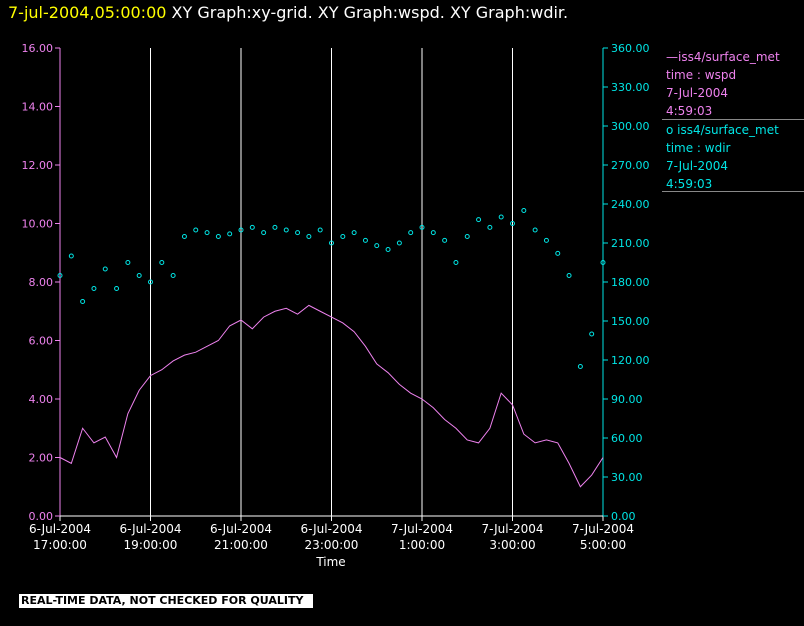 This screenshot has width=804, height=626. I want to click on y-right-tick-label: 150.00, so click(630, 321).